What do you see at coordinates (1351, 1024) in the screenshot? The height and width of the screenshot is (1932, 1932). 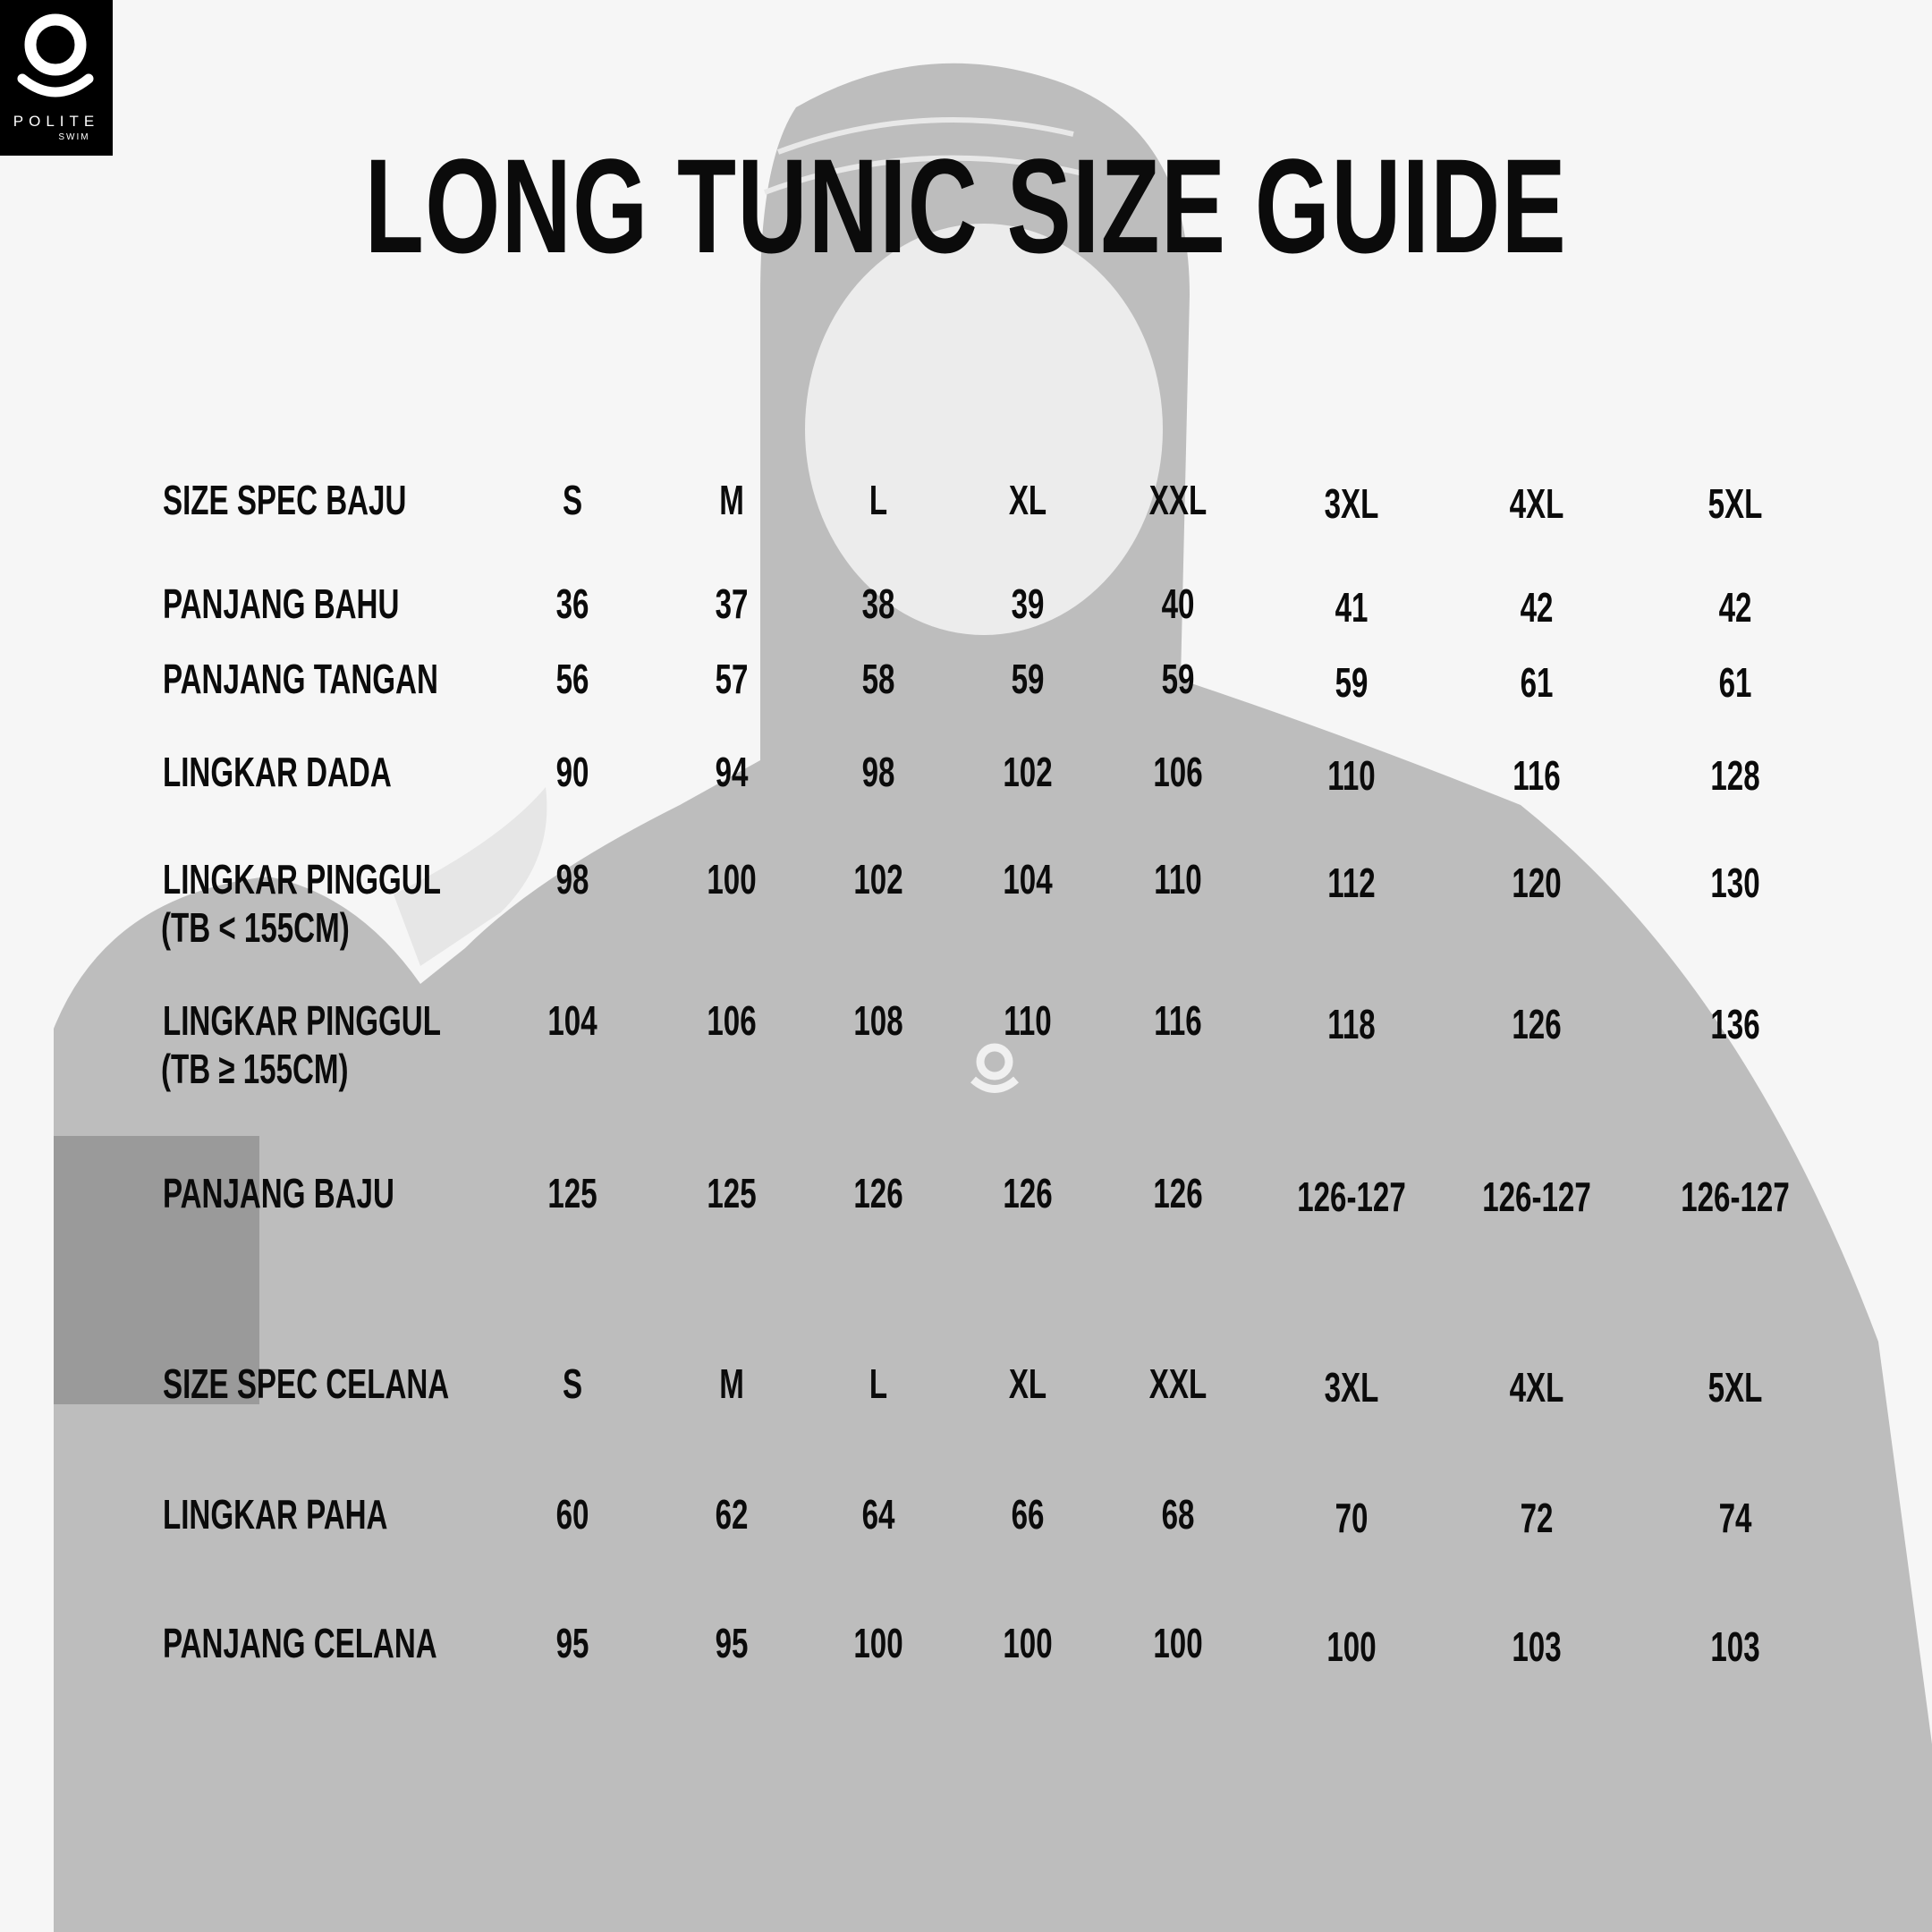 I see `table-cell: 118` at bounding box center [1351, 1024].